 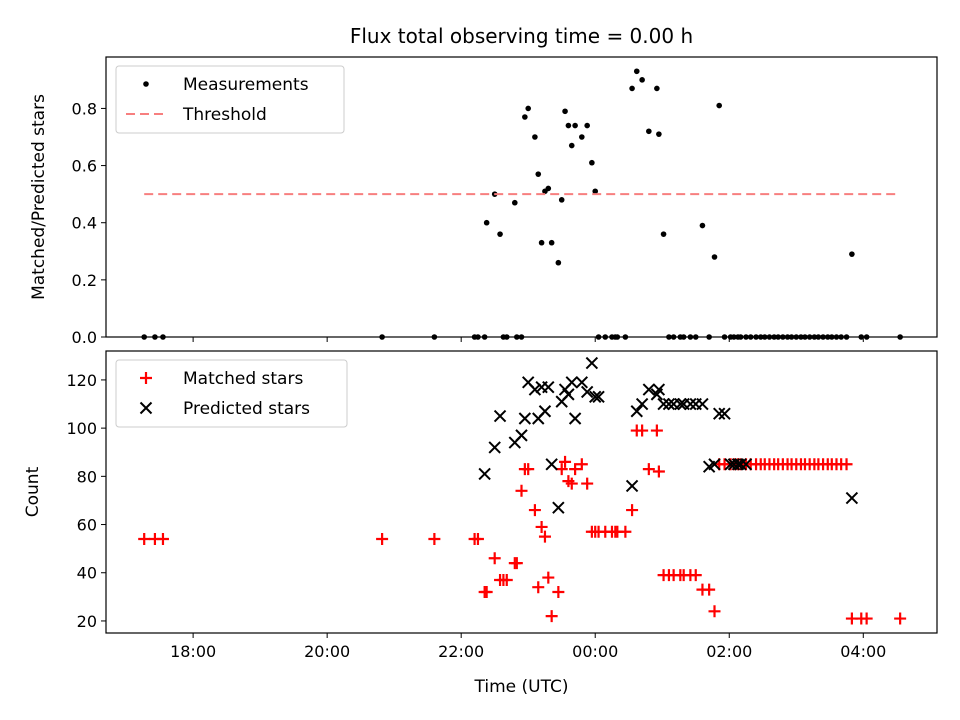 I want to click on x-axis-label: Time (UTC), so click(x=521, y=687).